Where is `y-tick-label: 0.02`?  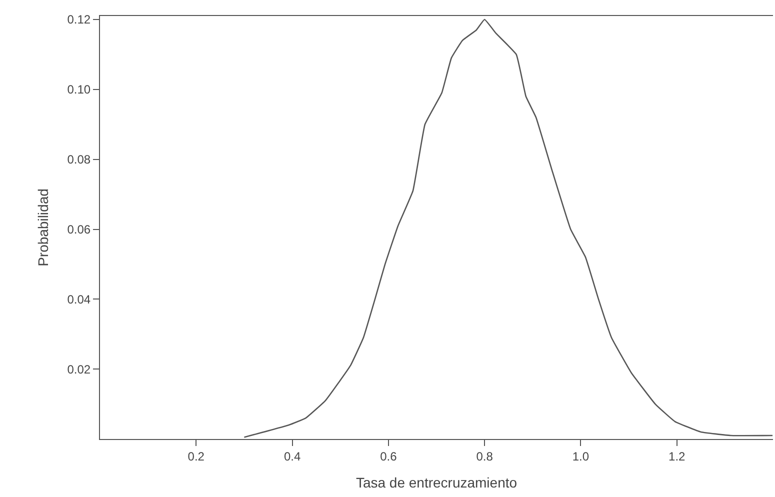
y-tick-label: 0.02 is located at coordinates (79, 369).